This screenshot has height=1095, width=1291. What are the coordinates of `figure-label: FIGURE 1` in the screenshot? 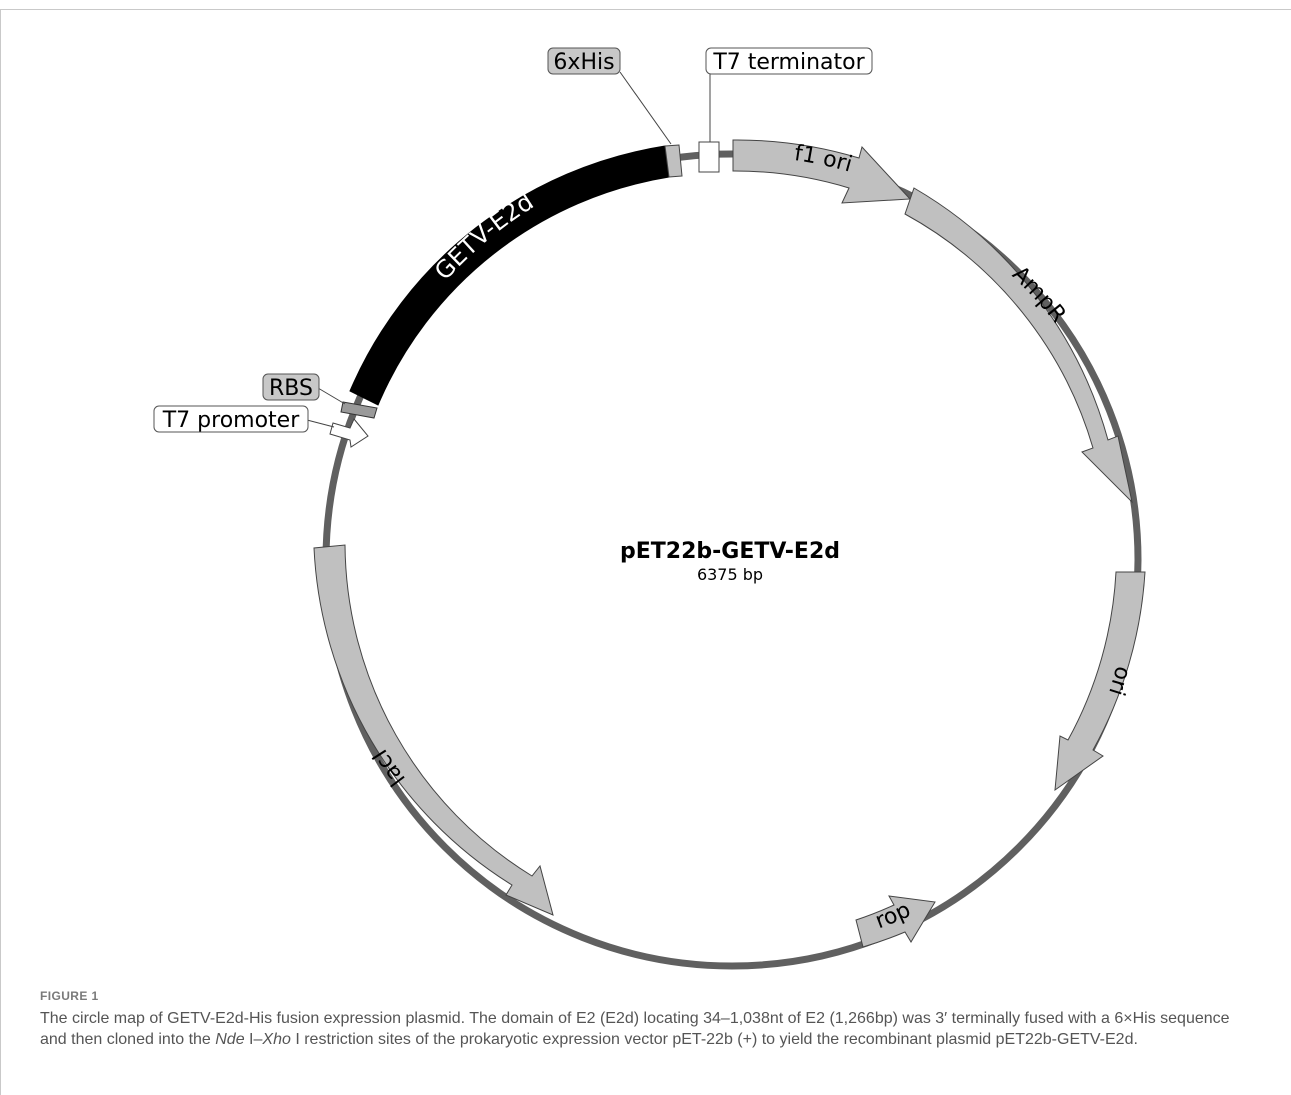 It's located at (69, 996).